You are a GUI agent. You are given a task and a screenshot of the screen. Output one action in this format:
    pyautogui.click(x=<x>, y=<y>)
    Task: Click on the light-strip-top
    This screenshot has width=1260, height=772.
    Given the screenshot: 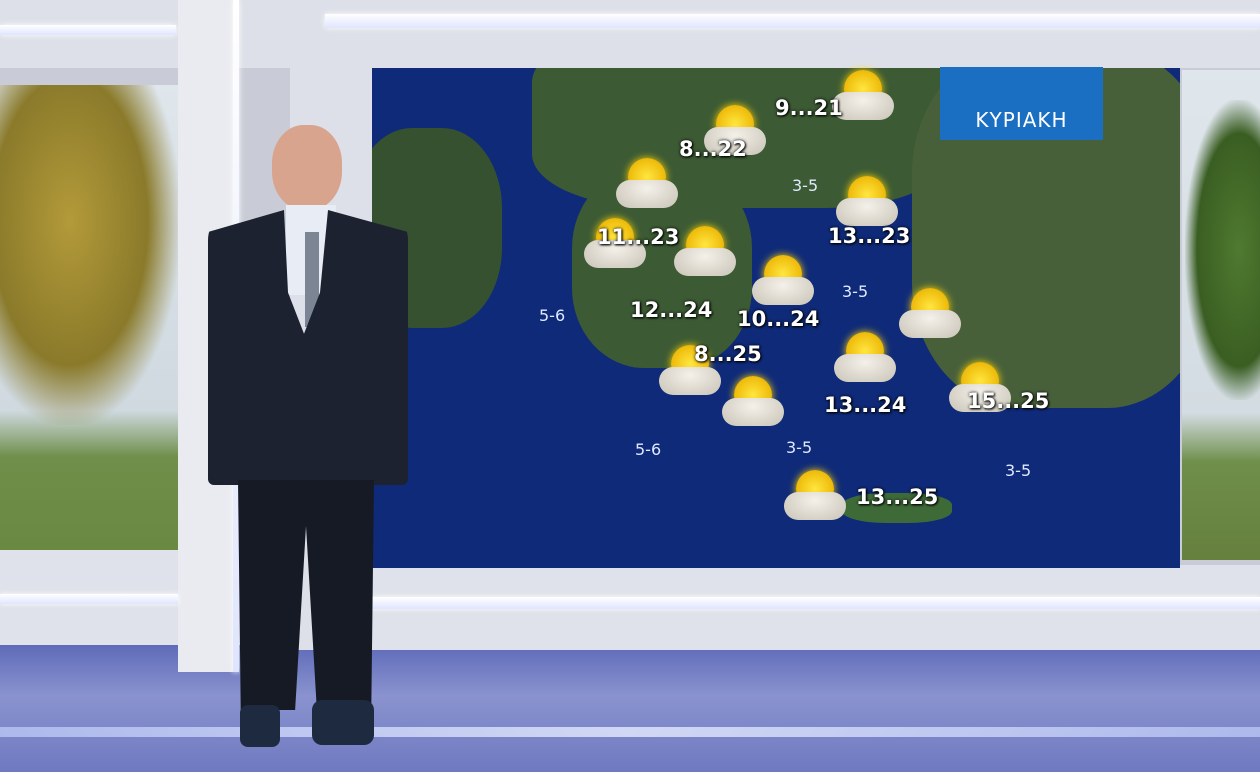 What is the action you would take?
    pyautogui.click(x=792, y=21)
    